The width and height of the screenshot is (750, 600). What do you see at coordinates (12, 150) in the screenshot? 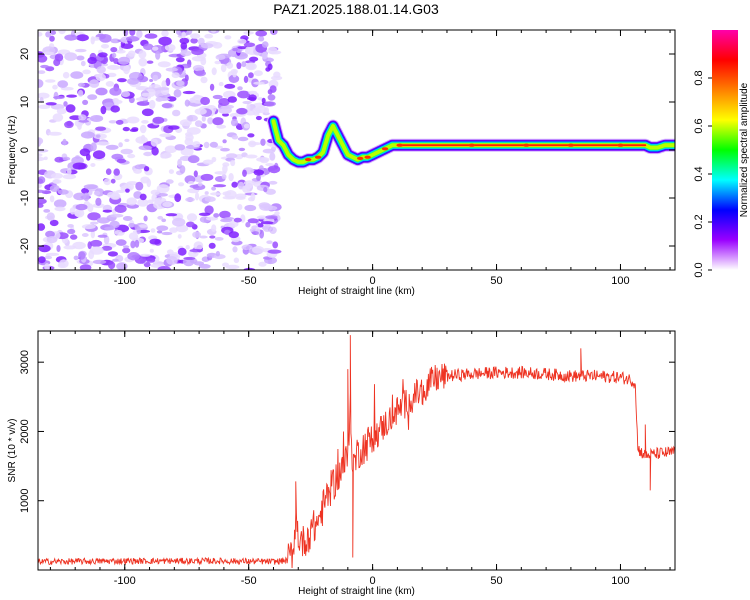
I see `y-axis-label: Frequency (Hz)` at bounding box center [12, 150].